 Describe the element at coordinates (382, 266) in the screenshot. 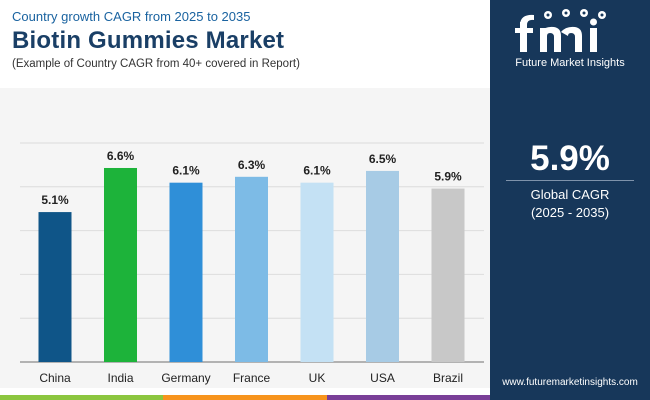

I see `bar-usa` at that location.